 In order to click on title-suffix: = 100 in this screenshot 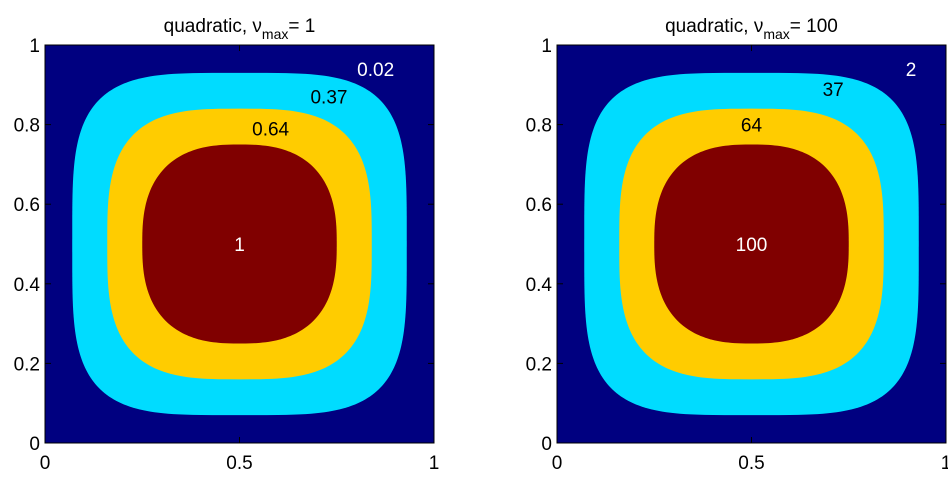, I will do `click(814, 26)`.